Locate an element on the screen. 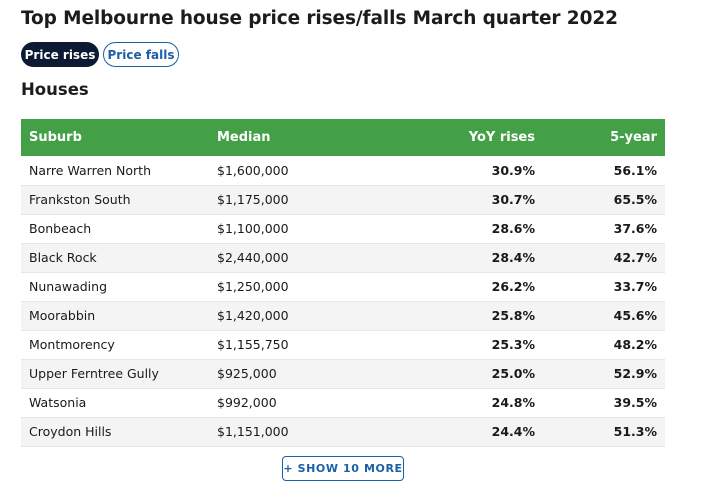 This screenshot has width=711, height=493. yoy-cell: 24.4% is located at coordinates (452, 432).